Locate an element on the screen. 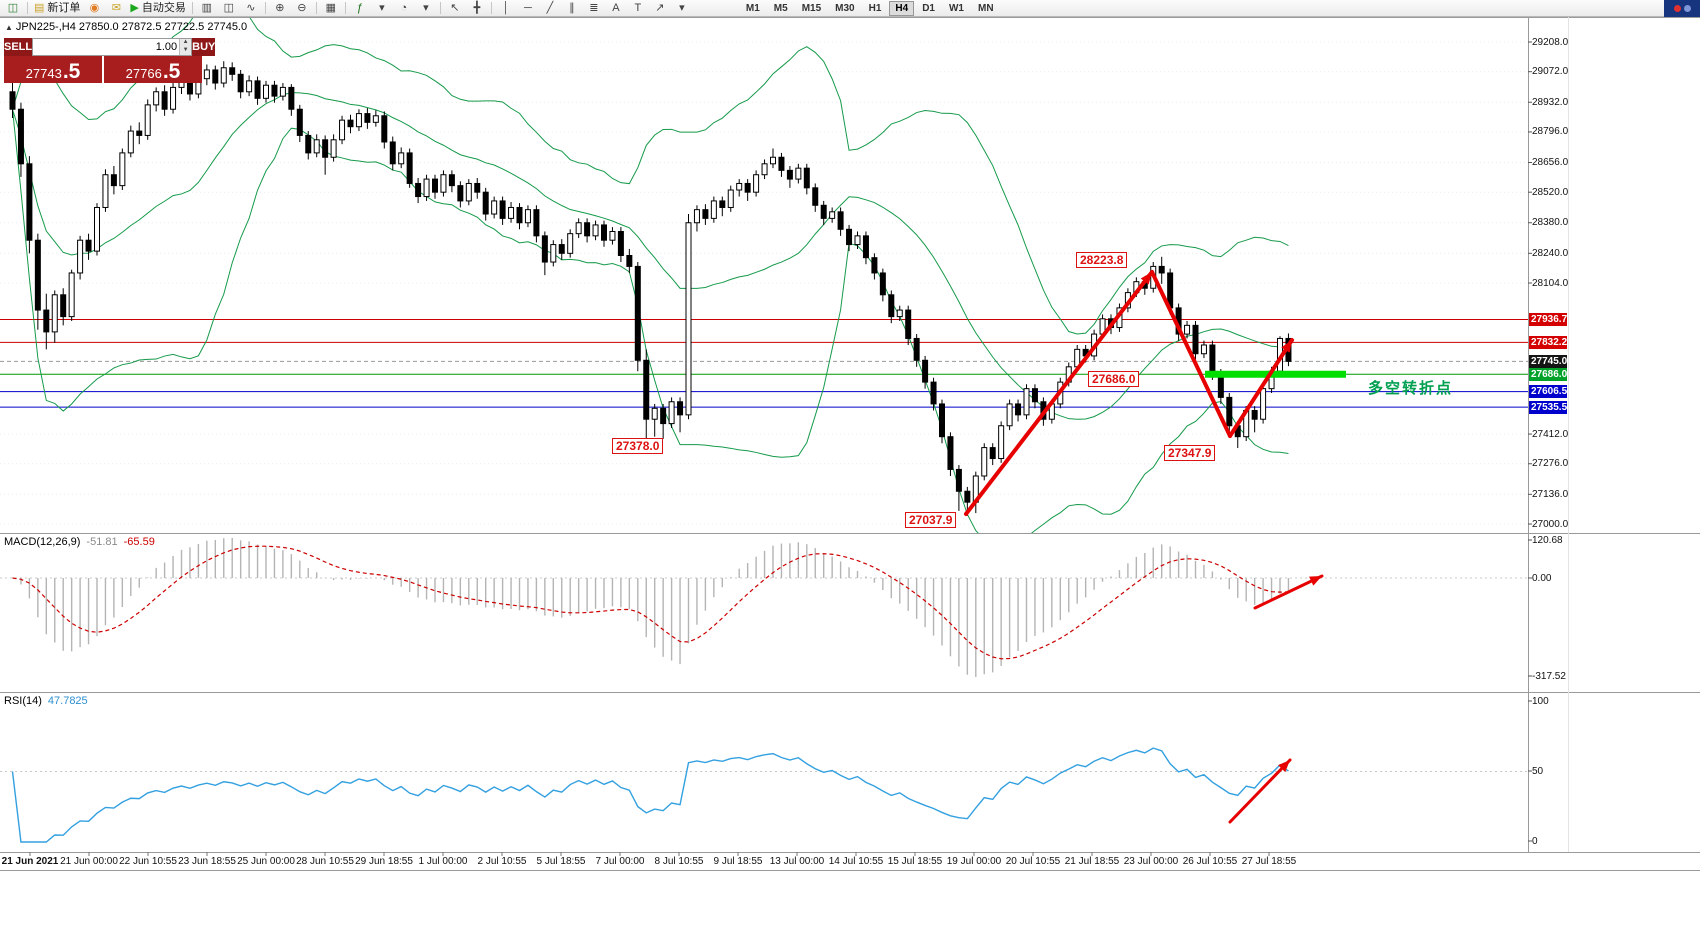  cursor-button: ↖ is located at coordinates (455, 8).